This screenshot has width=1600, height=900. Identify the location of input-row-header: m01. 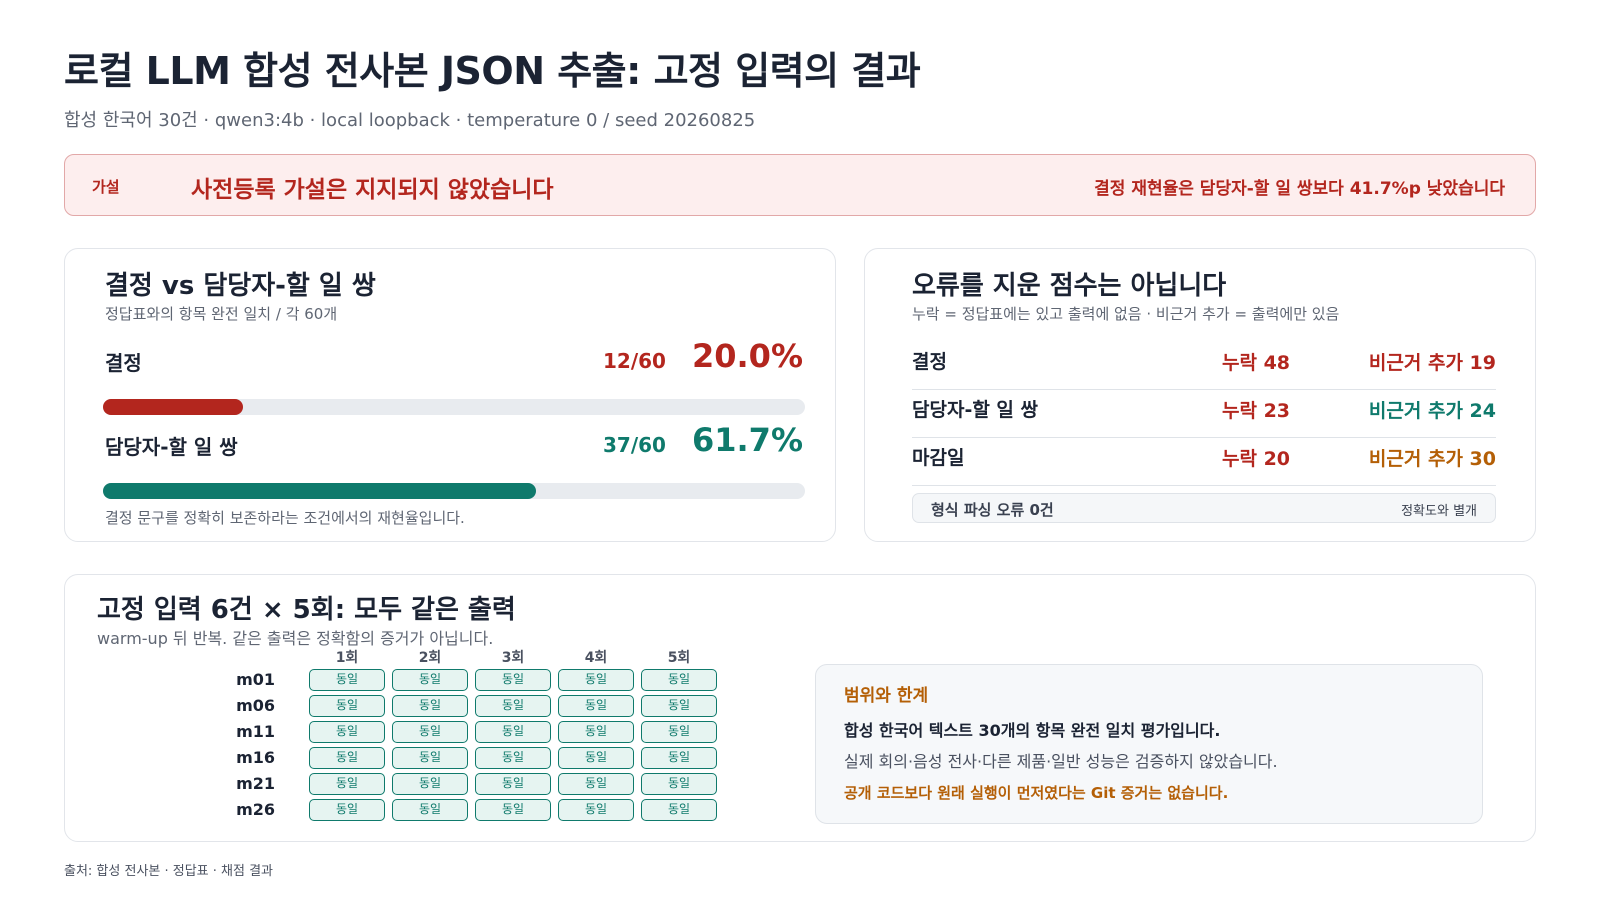
(255, 679).